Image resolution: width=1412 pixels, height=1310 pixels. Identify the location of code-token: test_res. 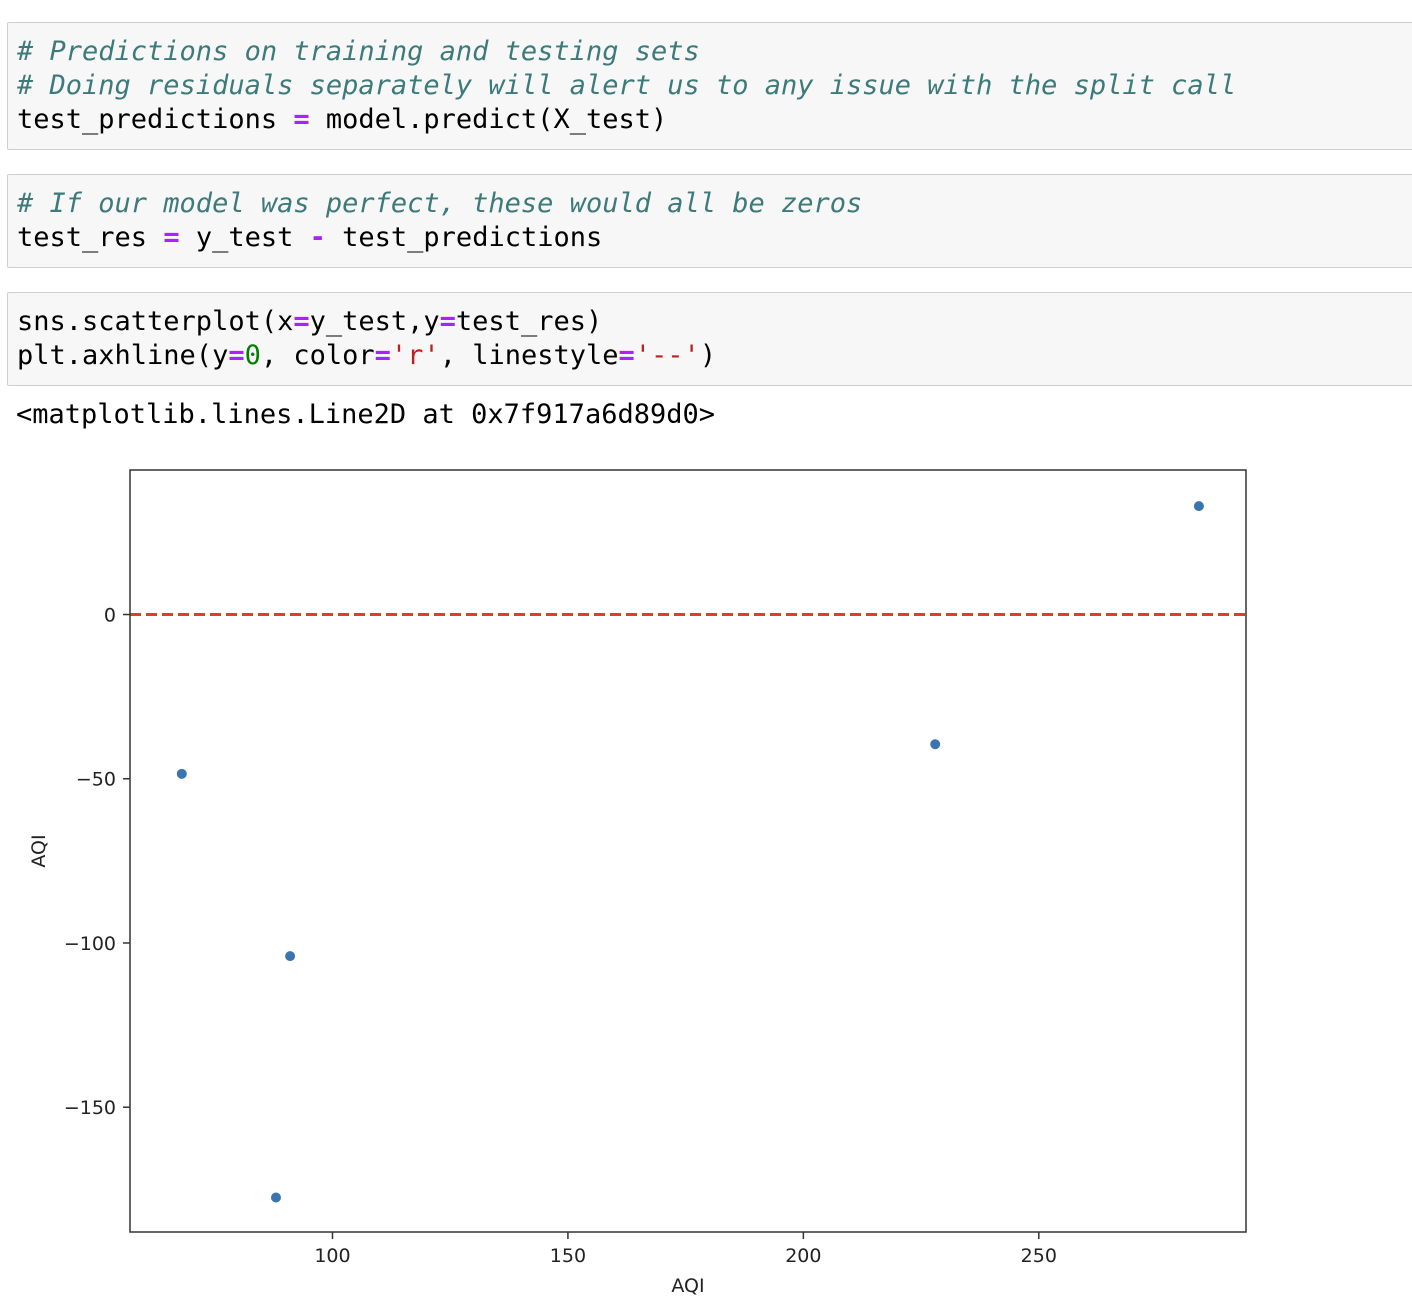
(90, 237).